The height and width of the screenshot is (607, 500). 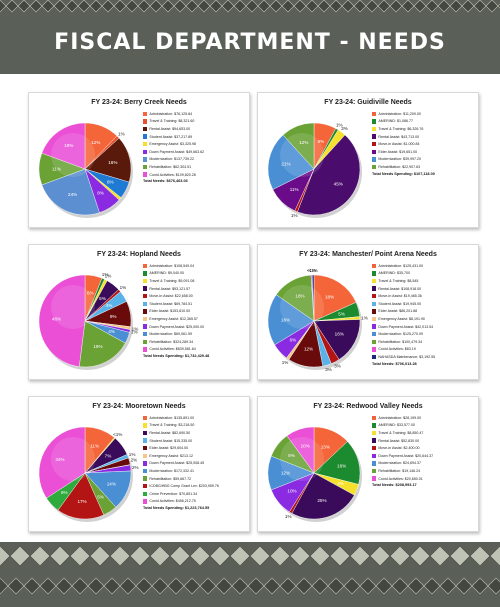 What do you see at coordinates (424, 418) in the screenshot?
I see `legend-item: Administration: $28,199.00` at bounding box center [424, 418].